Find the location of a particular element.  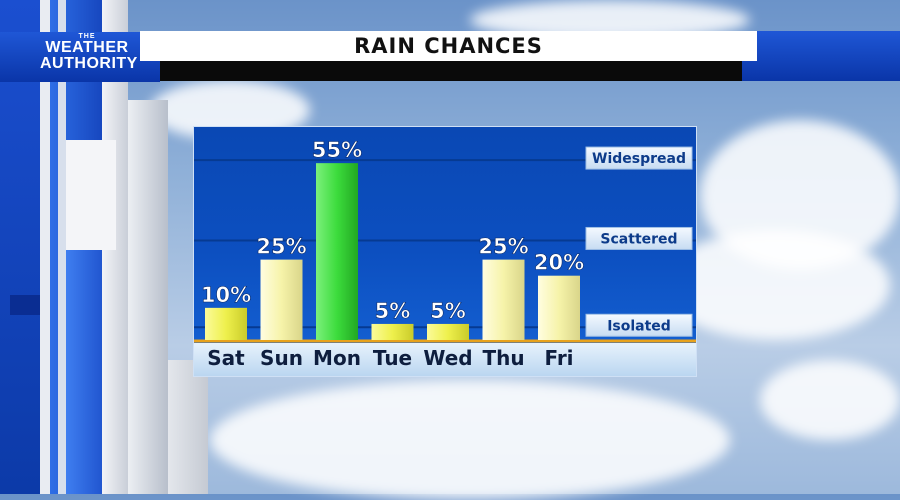

level-label: Isolated is located at coordinates (639, 326).